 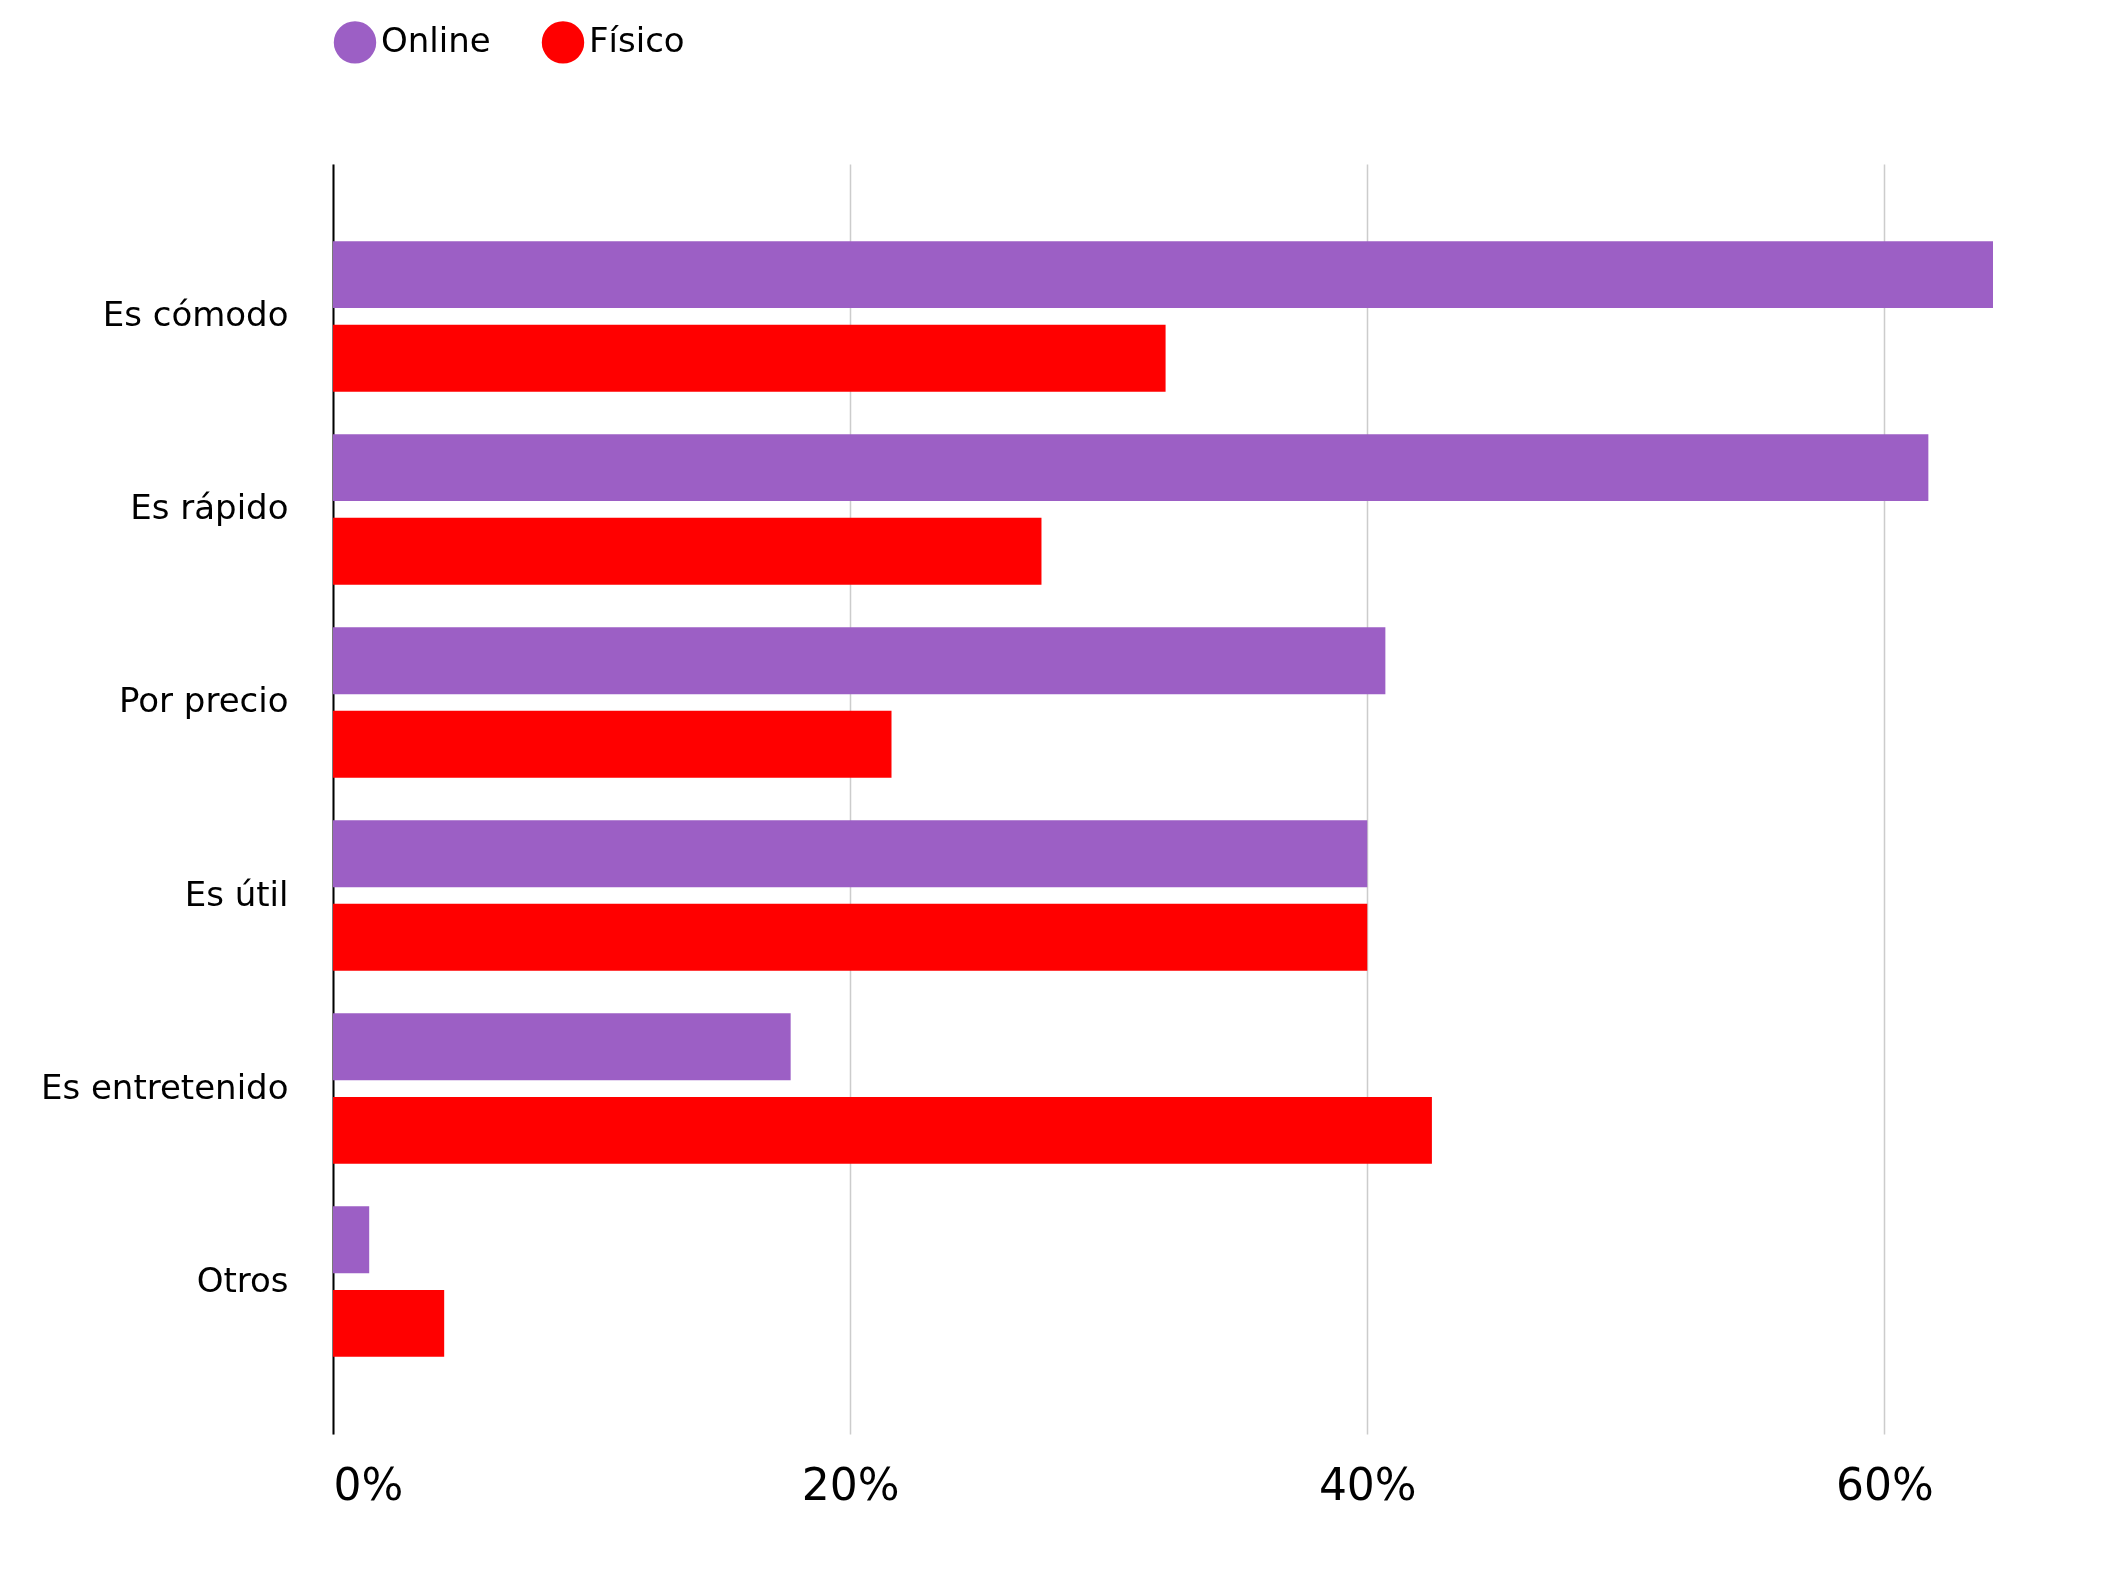 I want to click on y-tick-label: Es útil, so click(x=236, y=893).